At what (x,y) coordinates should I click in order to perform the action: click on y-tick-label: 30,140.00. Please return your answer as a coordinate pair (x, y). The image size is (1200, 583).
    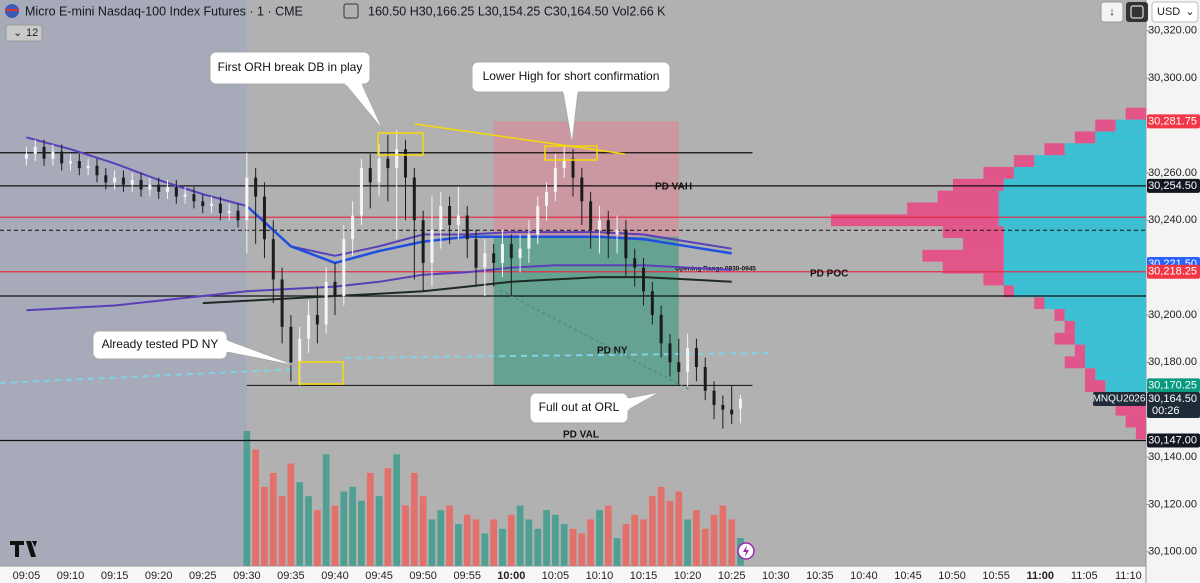
    Looking at the image, I should click on (1172, 457).